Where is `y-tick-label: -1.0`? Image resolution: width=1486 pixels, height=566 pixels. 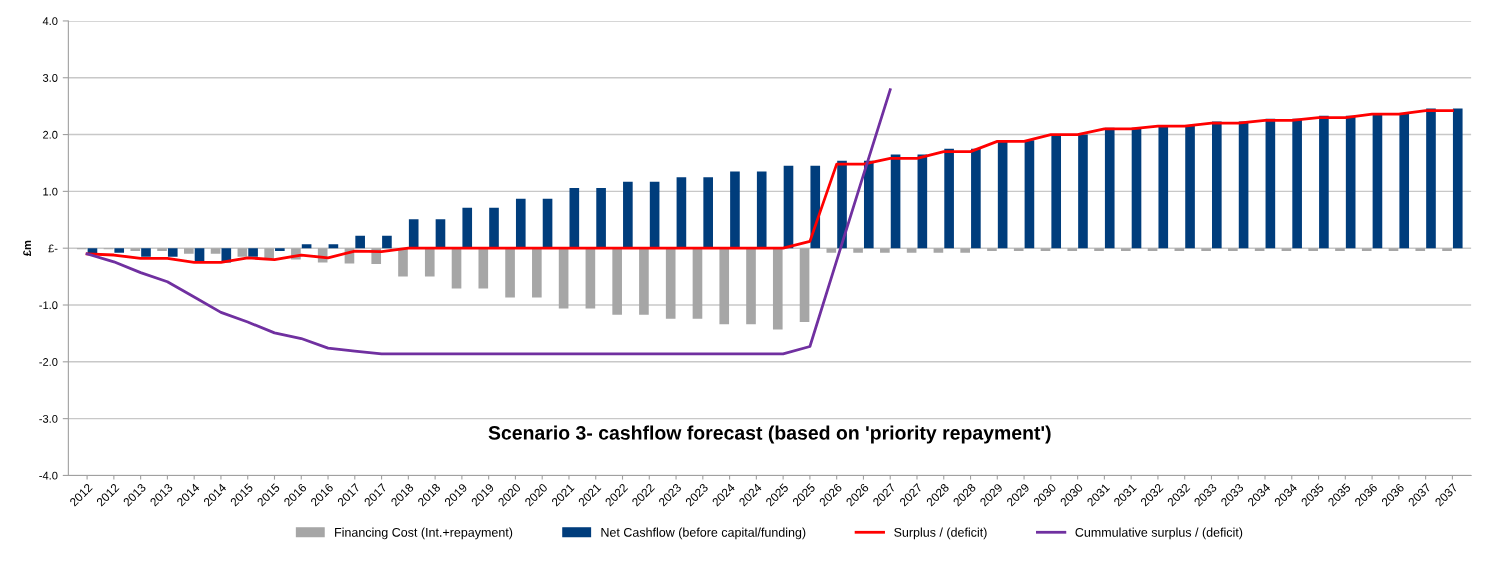
y-tick-label: -1.0 is located at coordinates (48, 305).